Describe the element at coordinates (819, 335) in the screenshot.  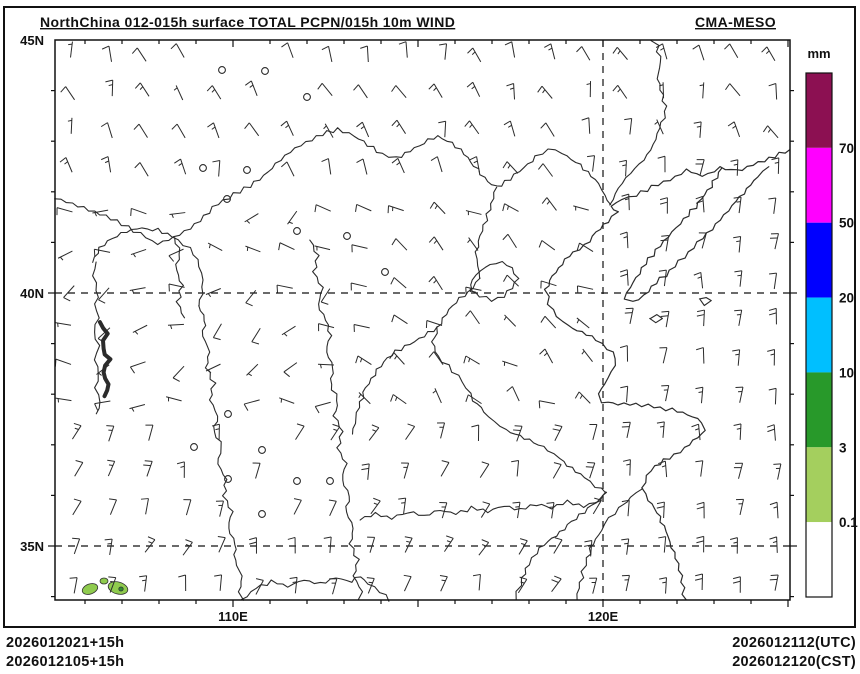
I see `colorbar-segment` at that location.